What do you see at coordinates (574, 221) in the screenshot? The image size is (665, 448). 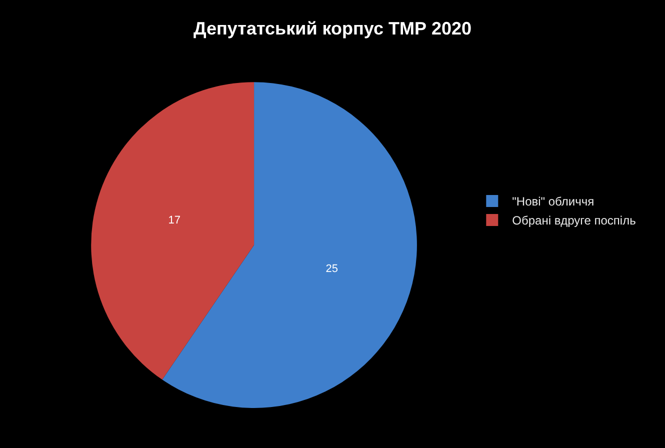 I see `legend-label: Обрані вдруге поспіль` at bounding box center [574, 221].